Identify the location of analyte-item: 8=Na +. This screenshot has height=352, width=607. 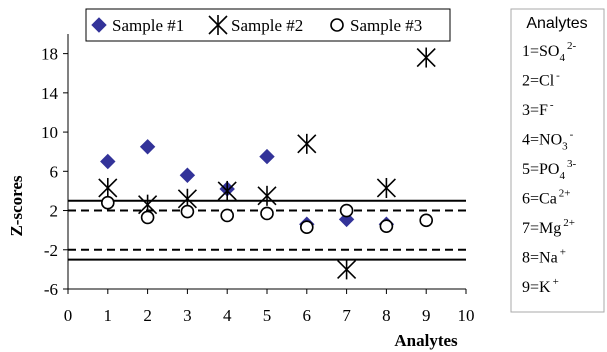
(544, 257).